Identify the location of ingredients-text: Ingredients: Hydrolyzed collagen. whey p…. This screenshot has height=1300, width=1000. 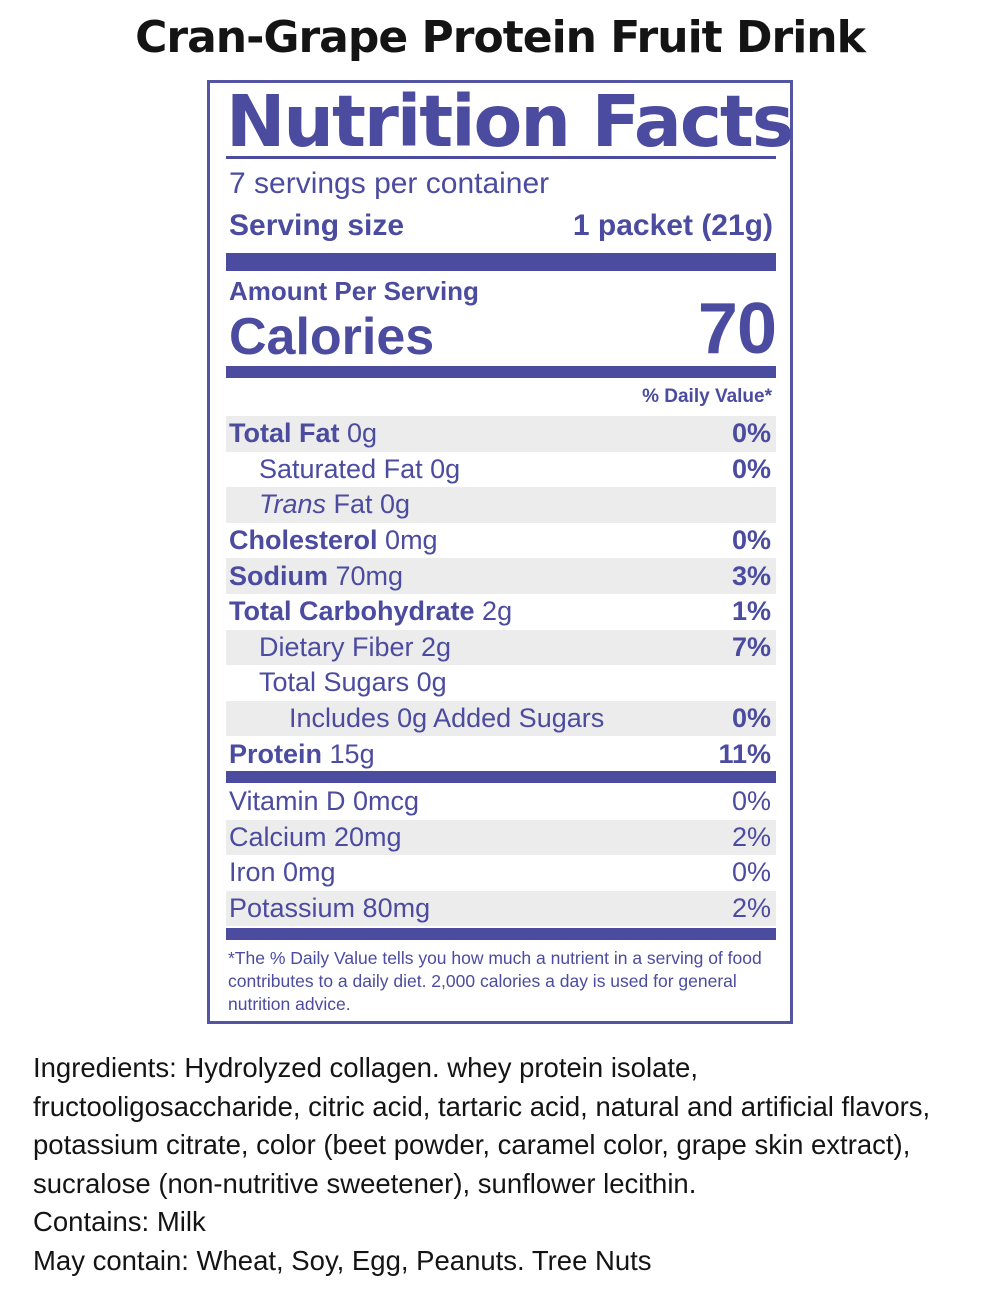
(482, 1125).